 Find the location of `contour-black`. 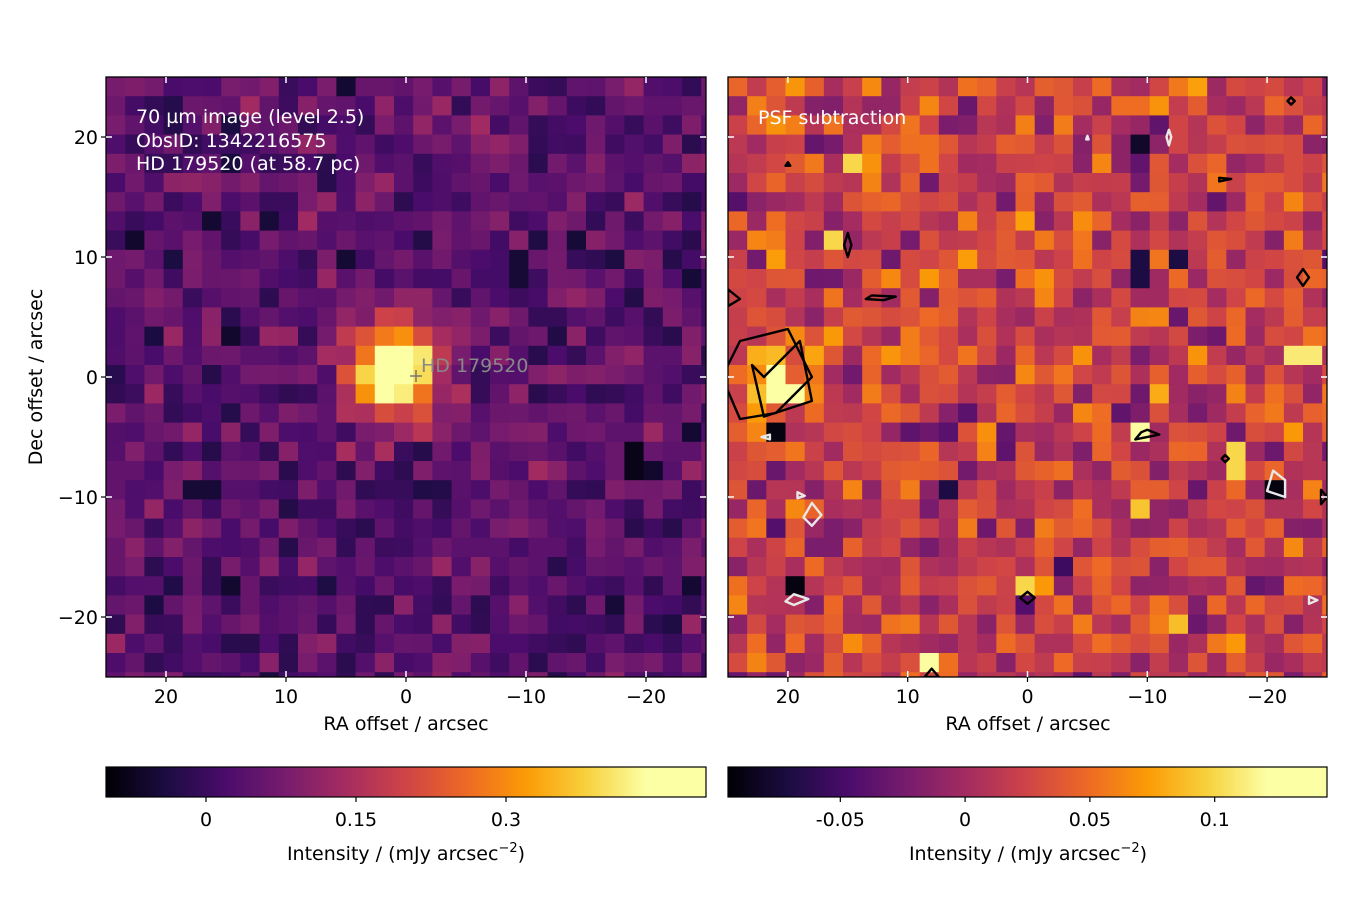

contour-black is located at coordinates (880, 298).